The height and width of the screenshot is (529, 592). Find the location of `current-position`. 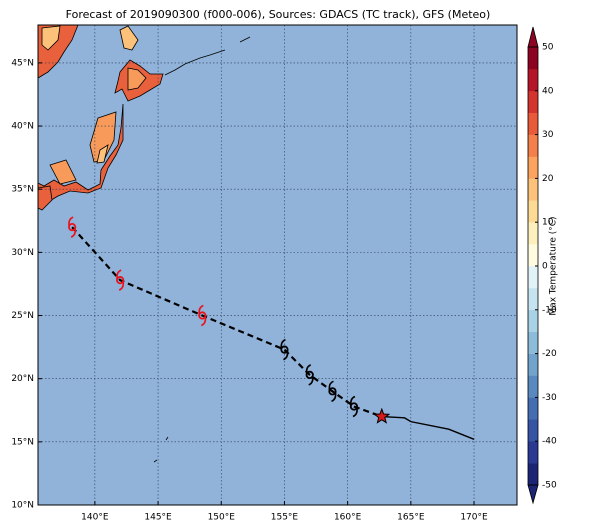

current-position is located at coordinates (382, 415).